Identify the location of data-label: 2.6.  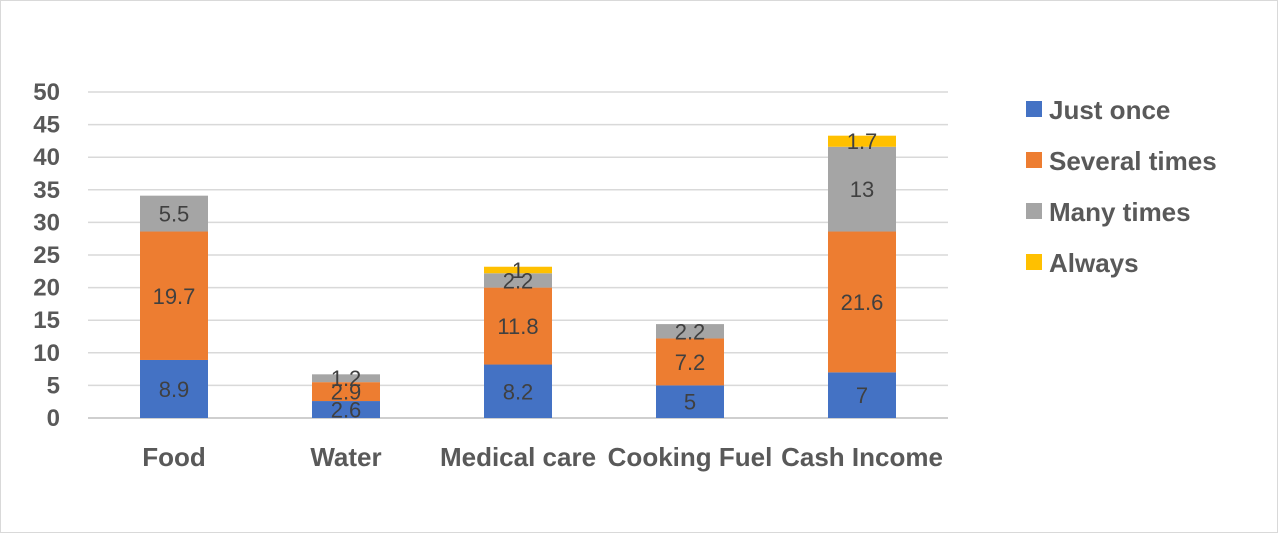
(346, 410).